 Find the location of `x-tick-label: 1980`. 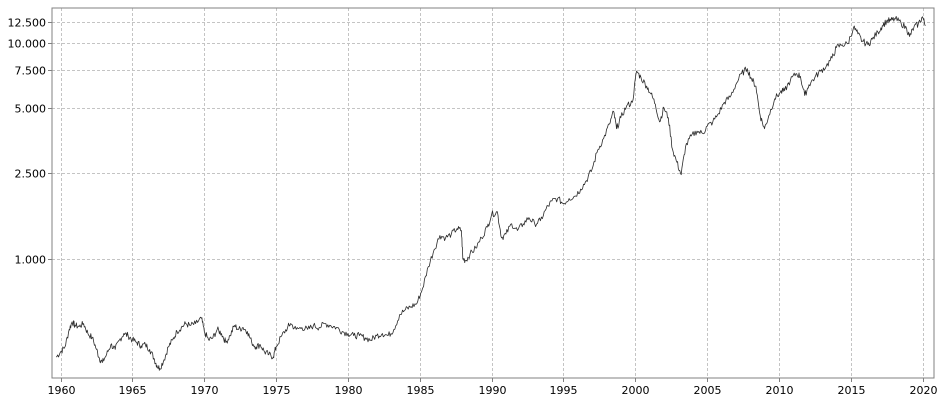

x-tick-label: 1980 is located at coordinates (349, 390).